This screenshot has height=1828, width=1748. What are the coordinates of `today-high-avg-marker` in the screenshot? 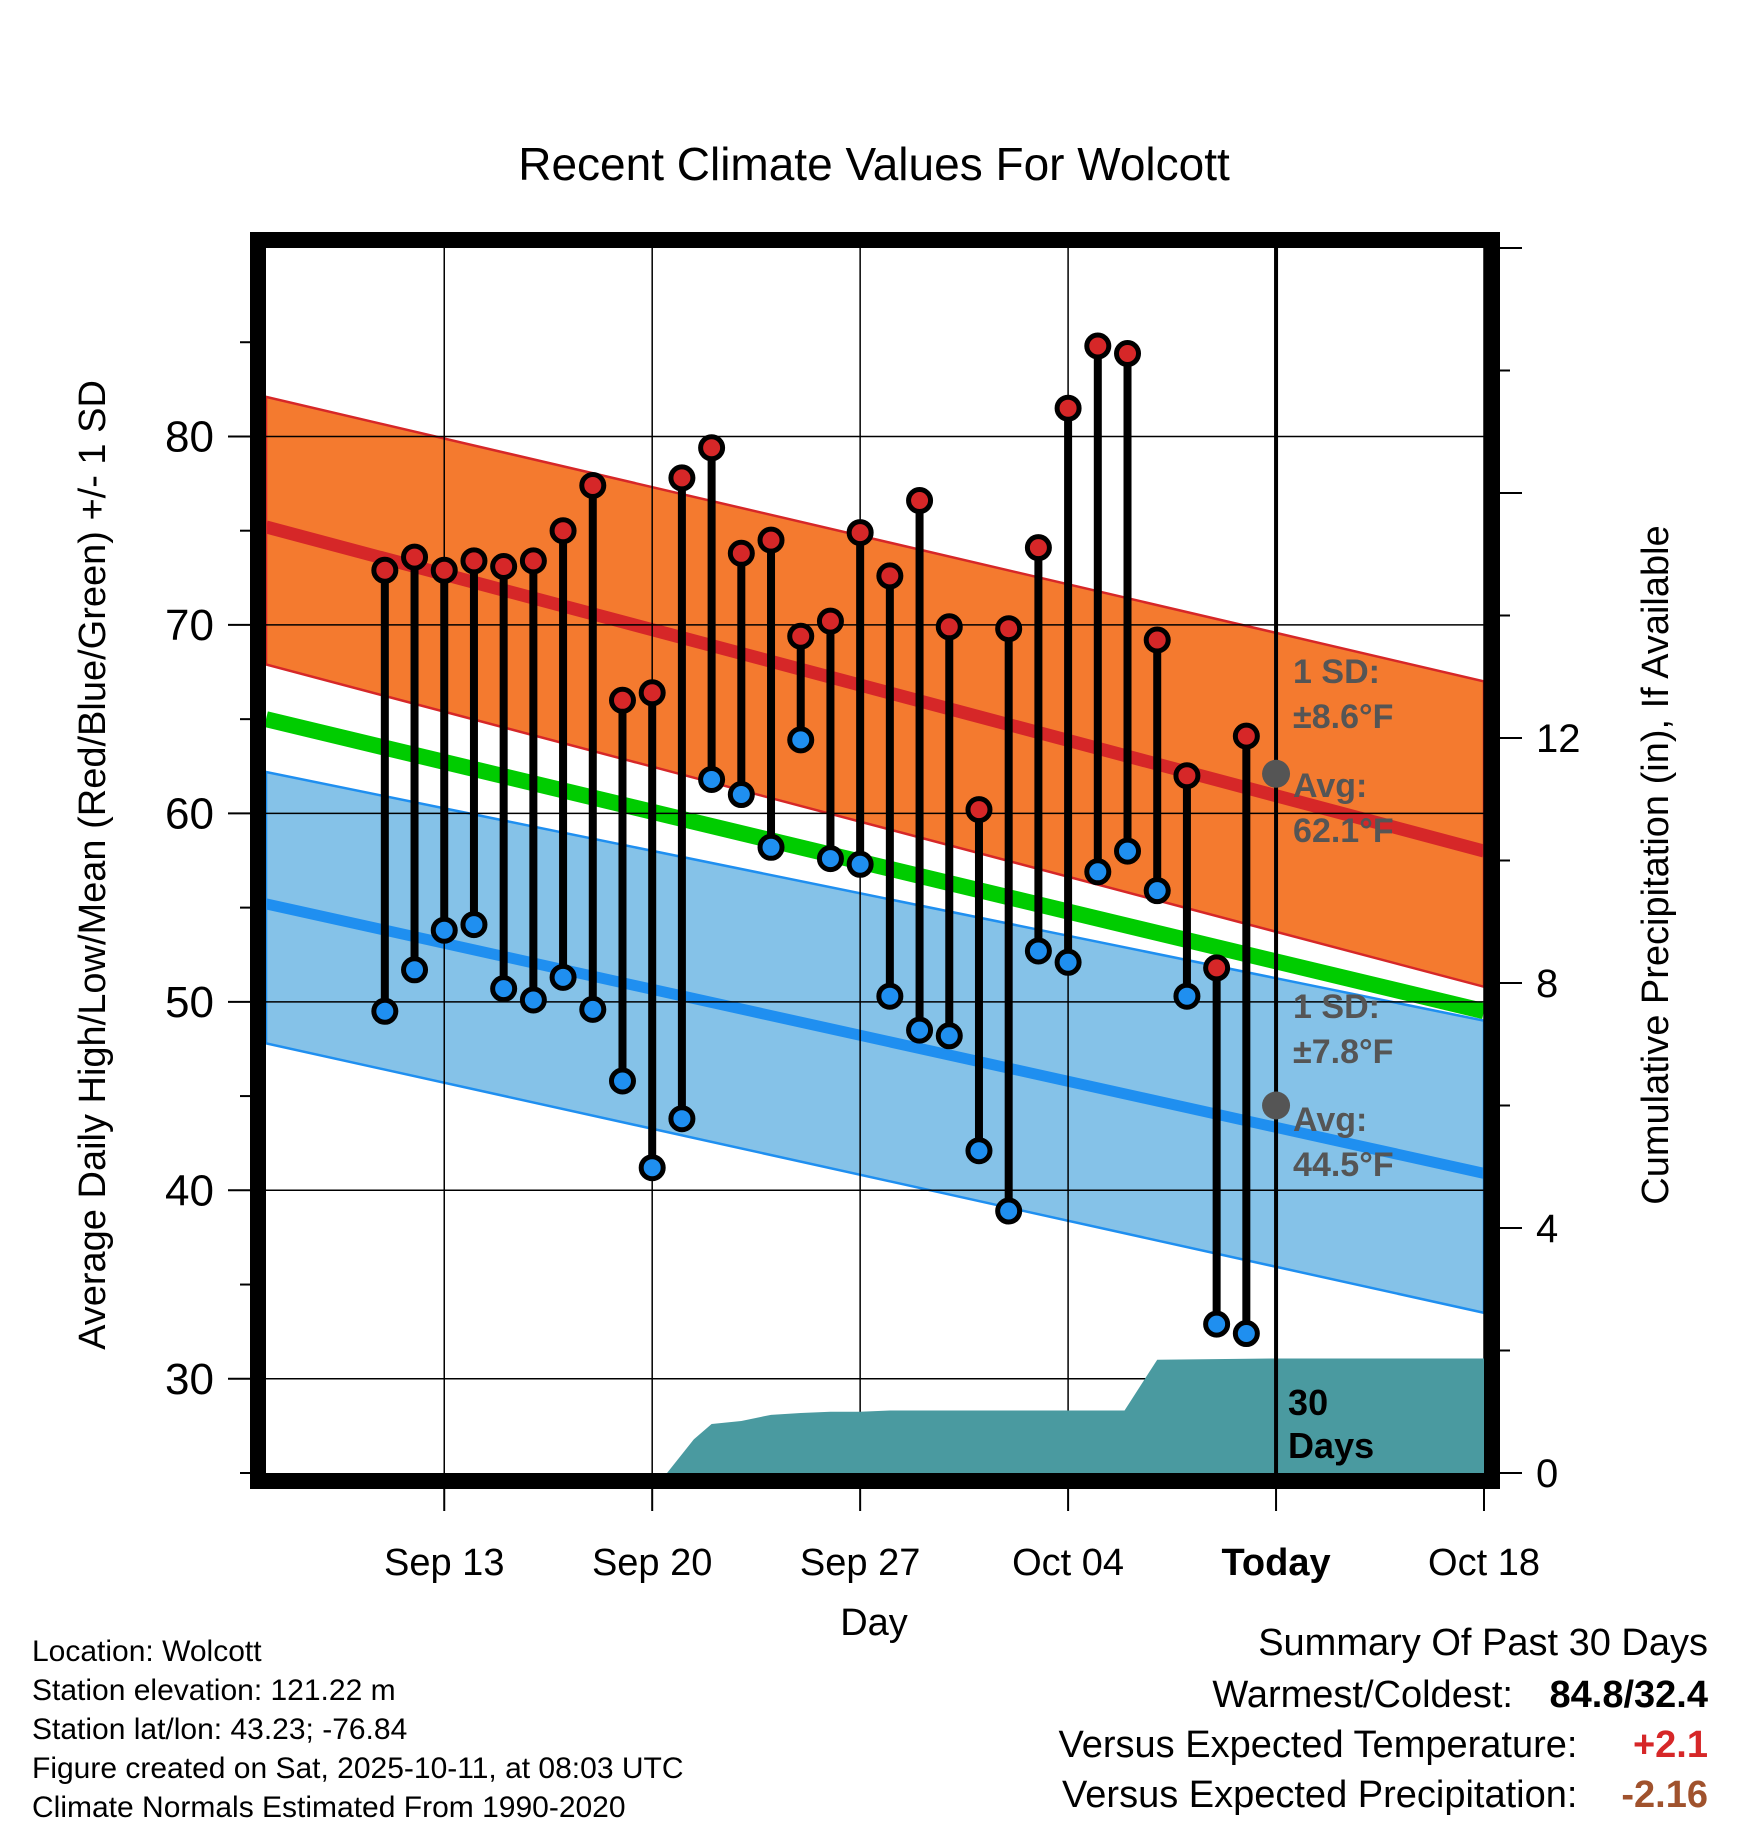 It's located at (1276, 773).